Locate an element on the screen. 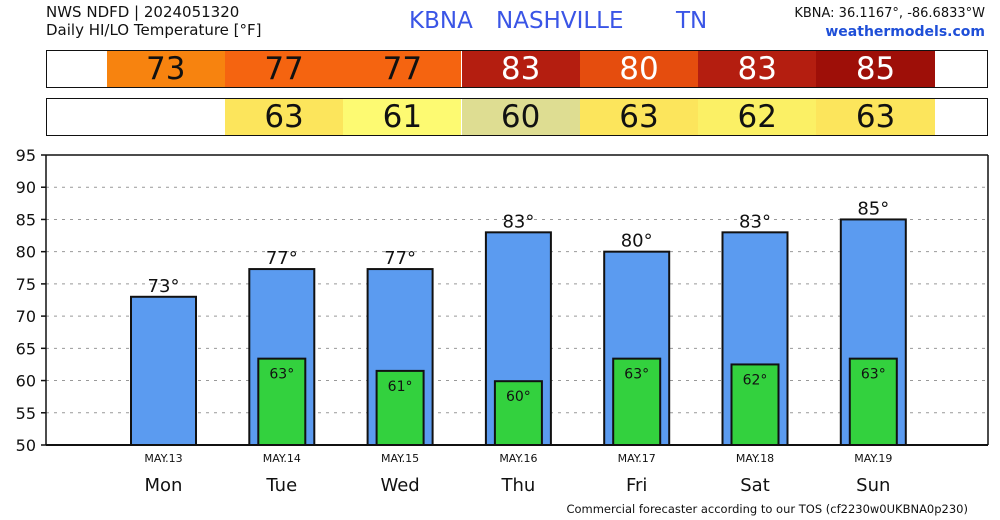 The height and width of the screenshot is (520, 1000). low-temp-label: 60° is located at coordinates (518, 397).